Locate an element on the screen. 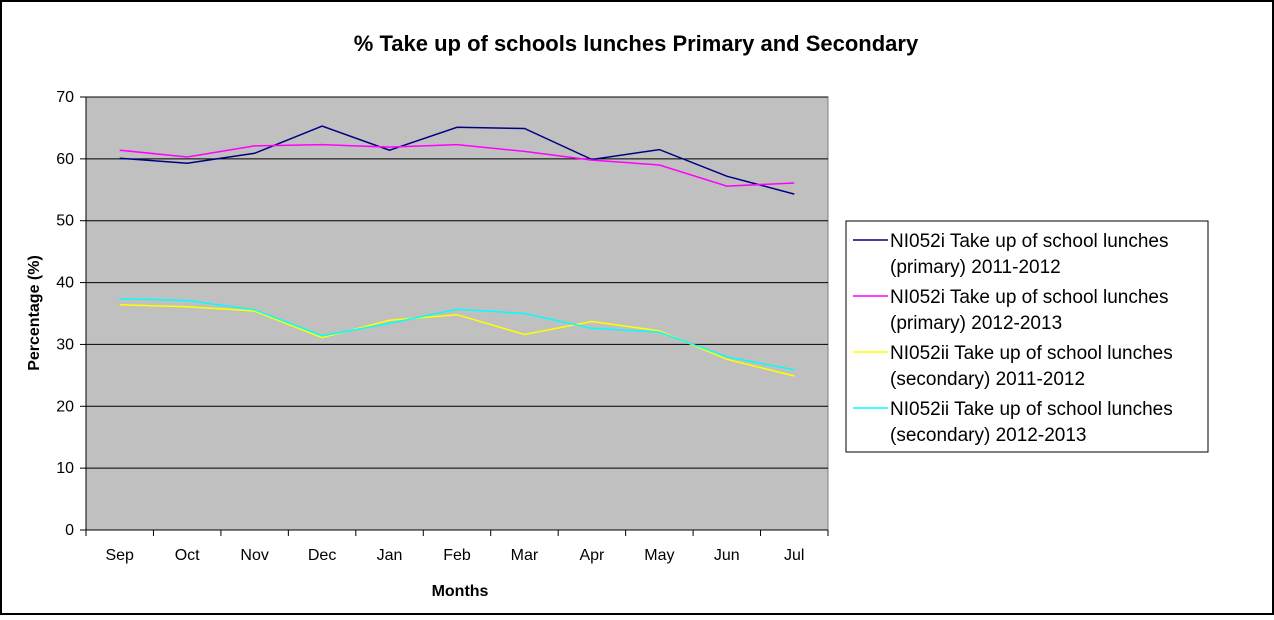 This screenshot has width=1274, height=620. x-tick-label: Jan is located at coordinates (390, 555).